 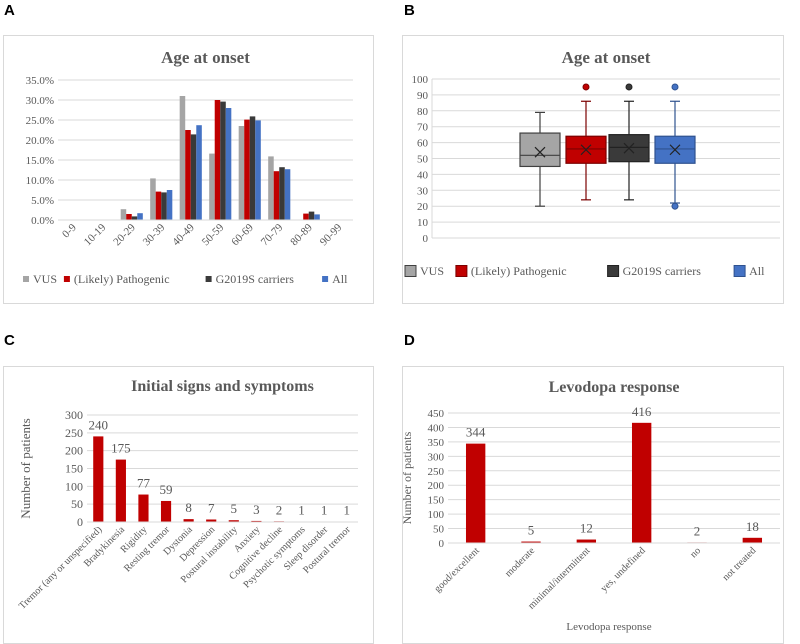 What do you see at coordinates (436, 428) in the screenshot?
I see `y-tick-label: 400` at bounding box center [436, 428].